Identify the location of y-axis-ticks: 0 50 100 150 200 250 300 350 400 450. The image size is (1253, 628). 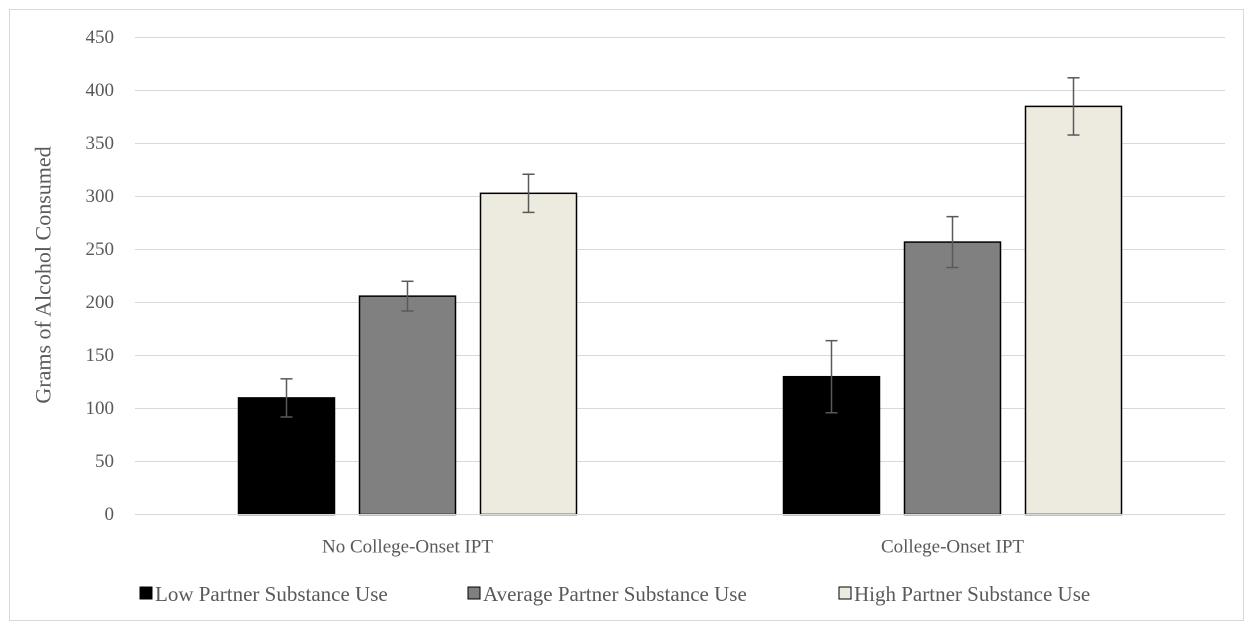
(100, 276).